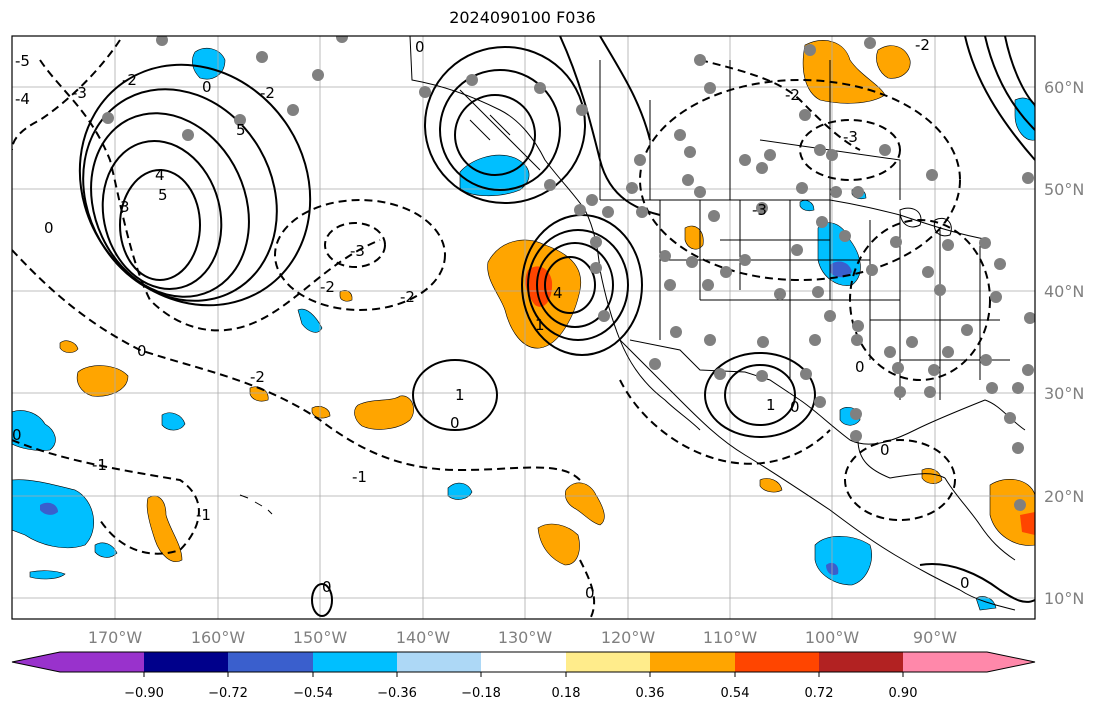  What do you see at coordinates (160, 175) in the screenshot?
I see `contour-label: 4` at bounding box center [160, 175].